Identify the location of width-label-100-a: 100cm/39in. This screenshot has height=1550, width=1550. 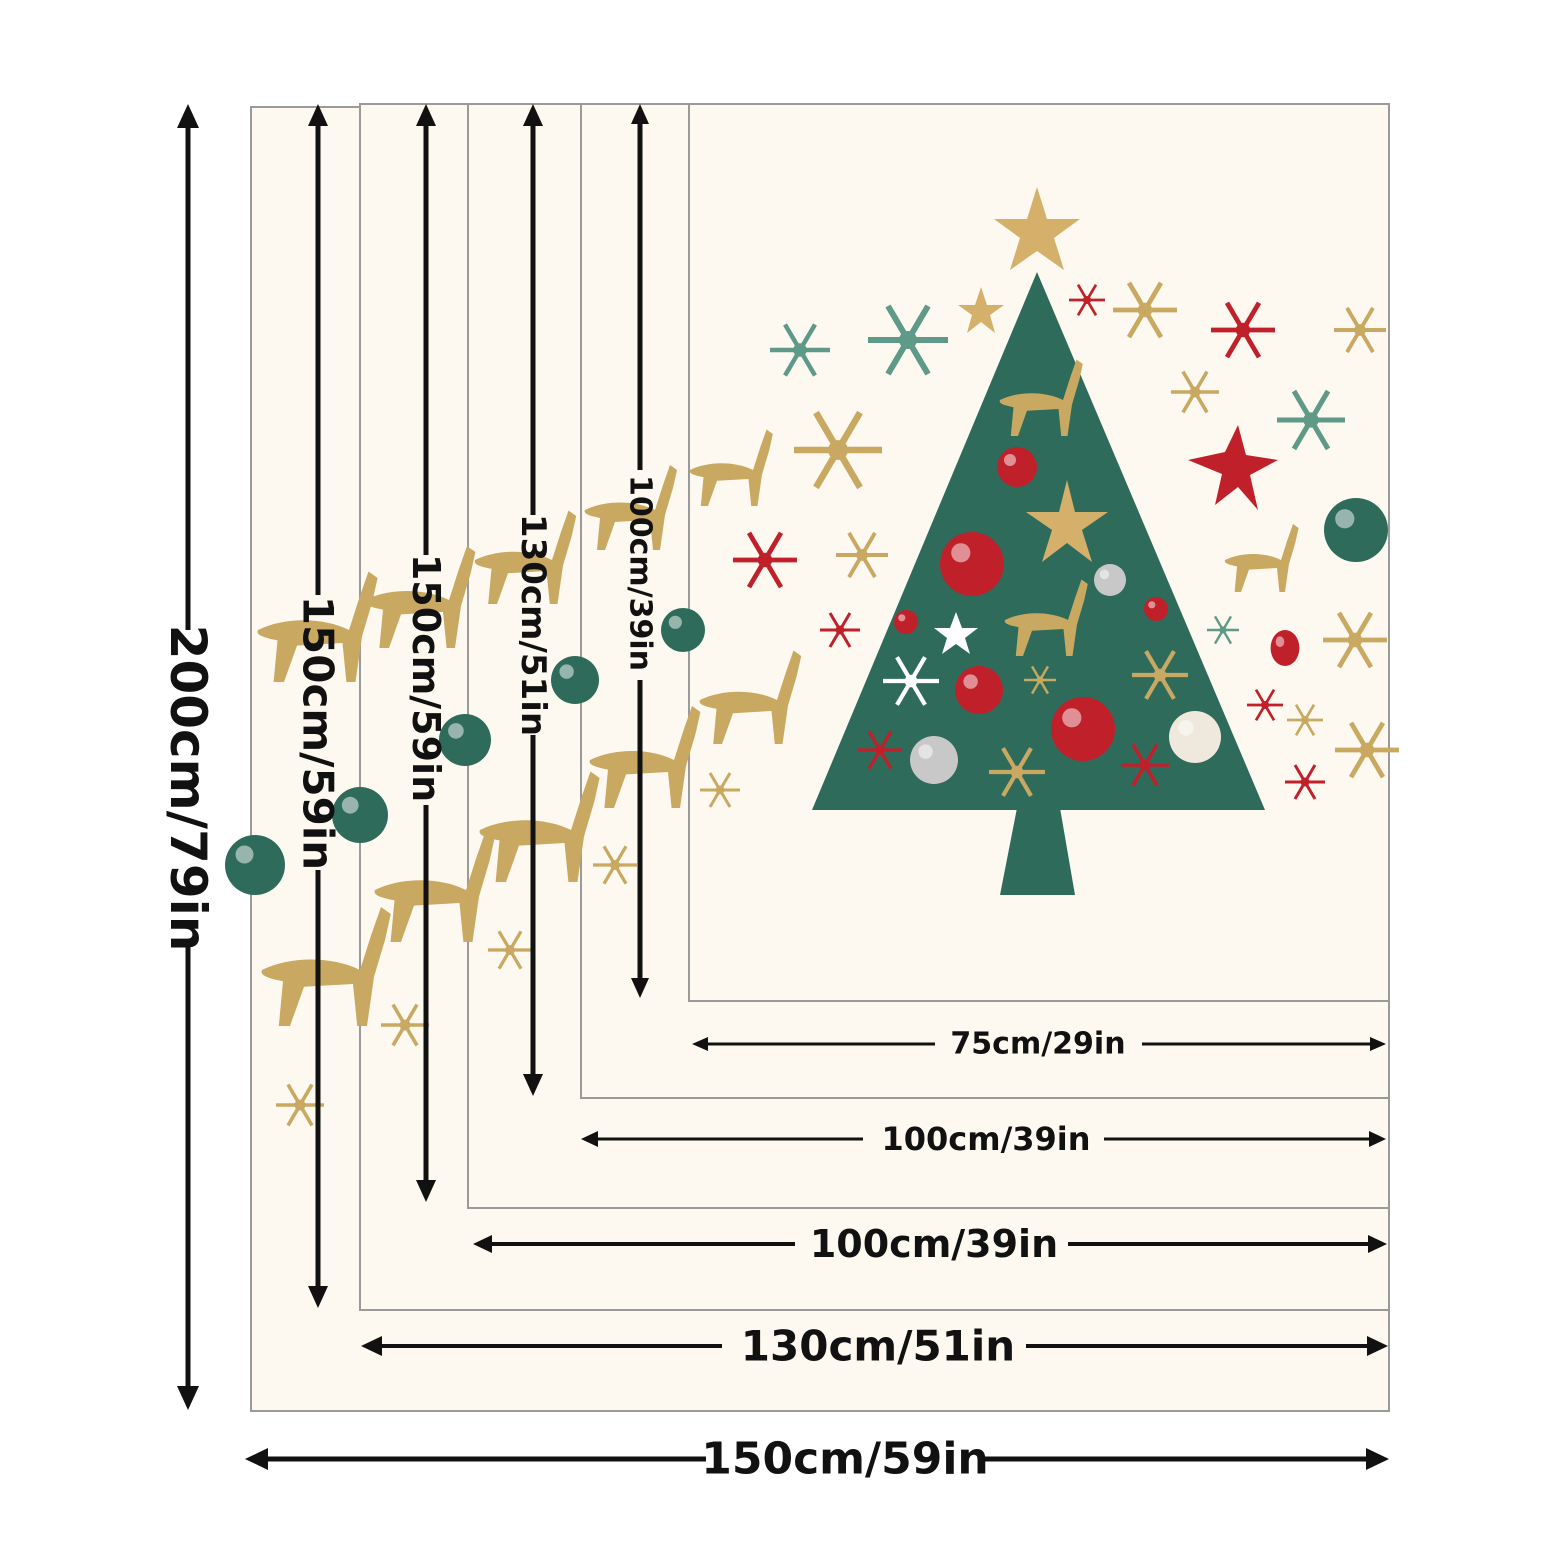
(986, 1139).